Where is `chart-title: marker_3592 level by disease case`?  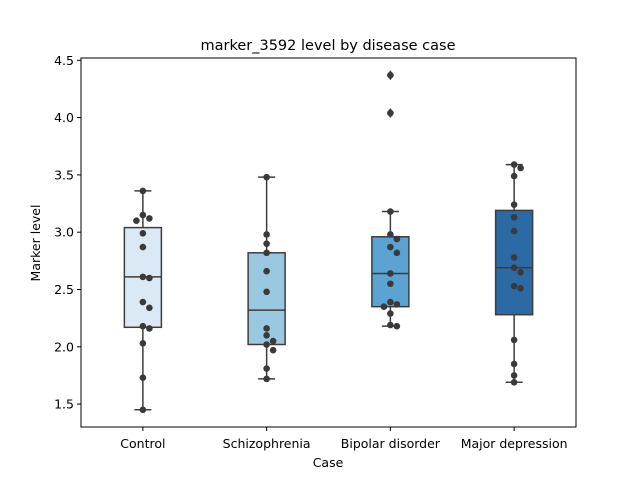 chart-title: marker_3592 level by disease case is located at coordinates (328, 46).